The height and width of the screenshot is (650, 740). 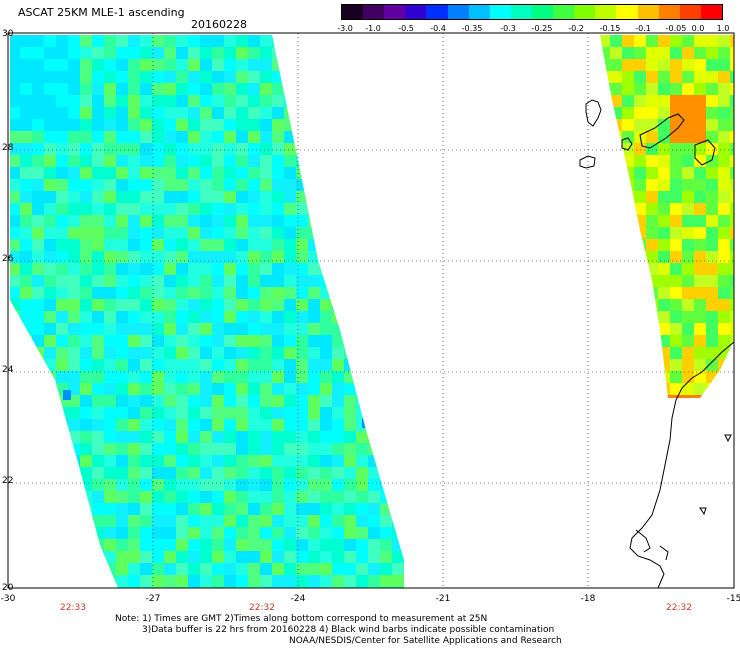 What do you see at coordinates (370, 599) in the screenshot?
I see `longitude-labels: -30 -27 -24 -21 -18 -15` at bounding box center [370, 599].